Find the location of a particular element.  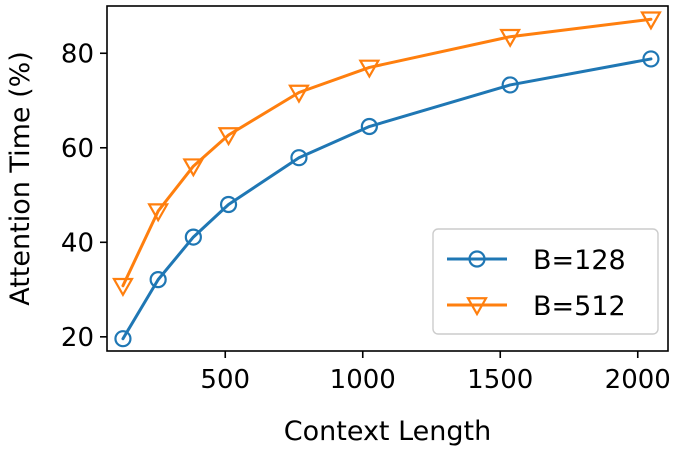

x-tick-label: 500 is located at coordinates (225, 380).